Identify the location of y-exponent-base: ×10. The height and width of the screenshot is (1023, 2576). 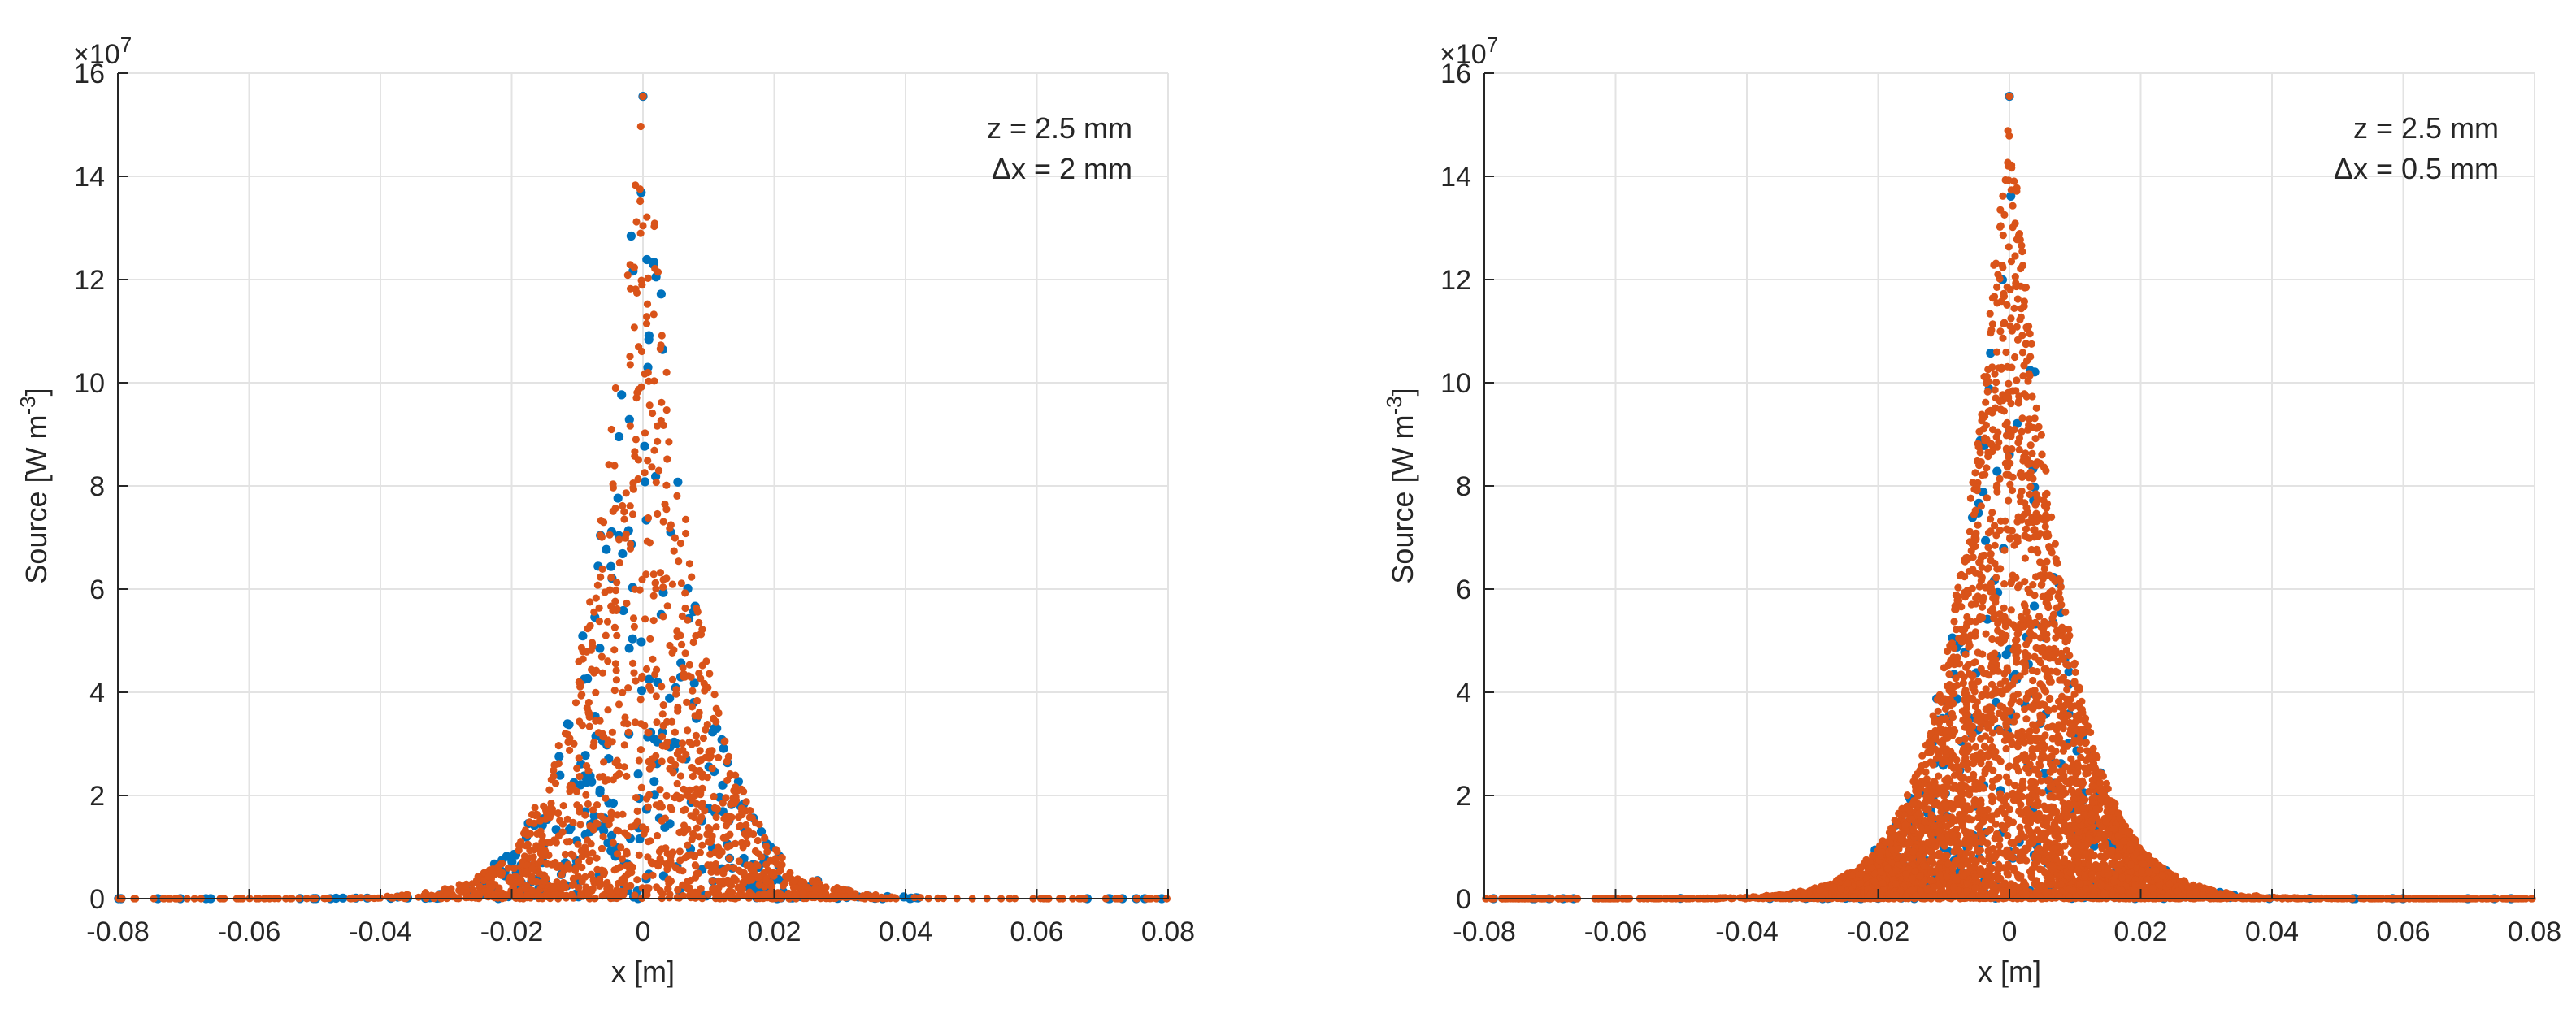
(96, 54).